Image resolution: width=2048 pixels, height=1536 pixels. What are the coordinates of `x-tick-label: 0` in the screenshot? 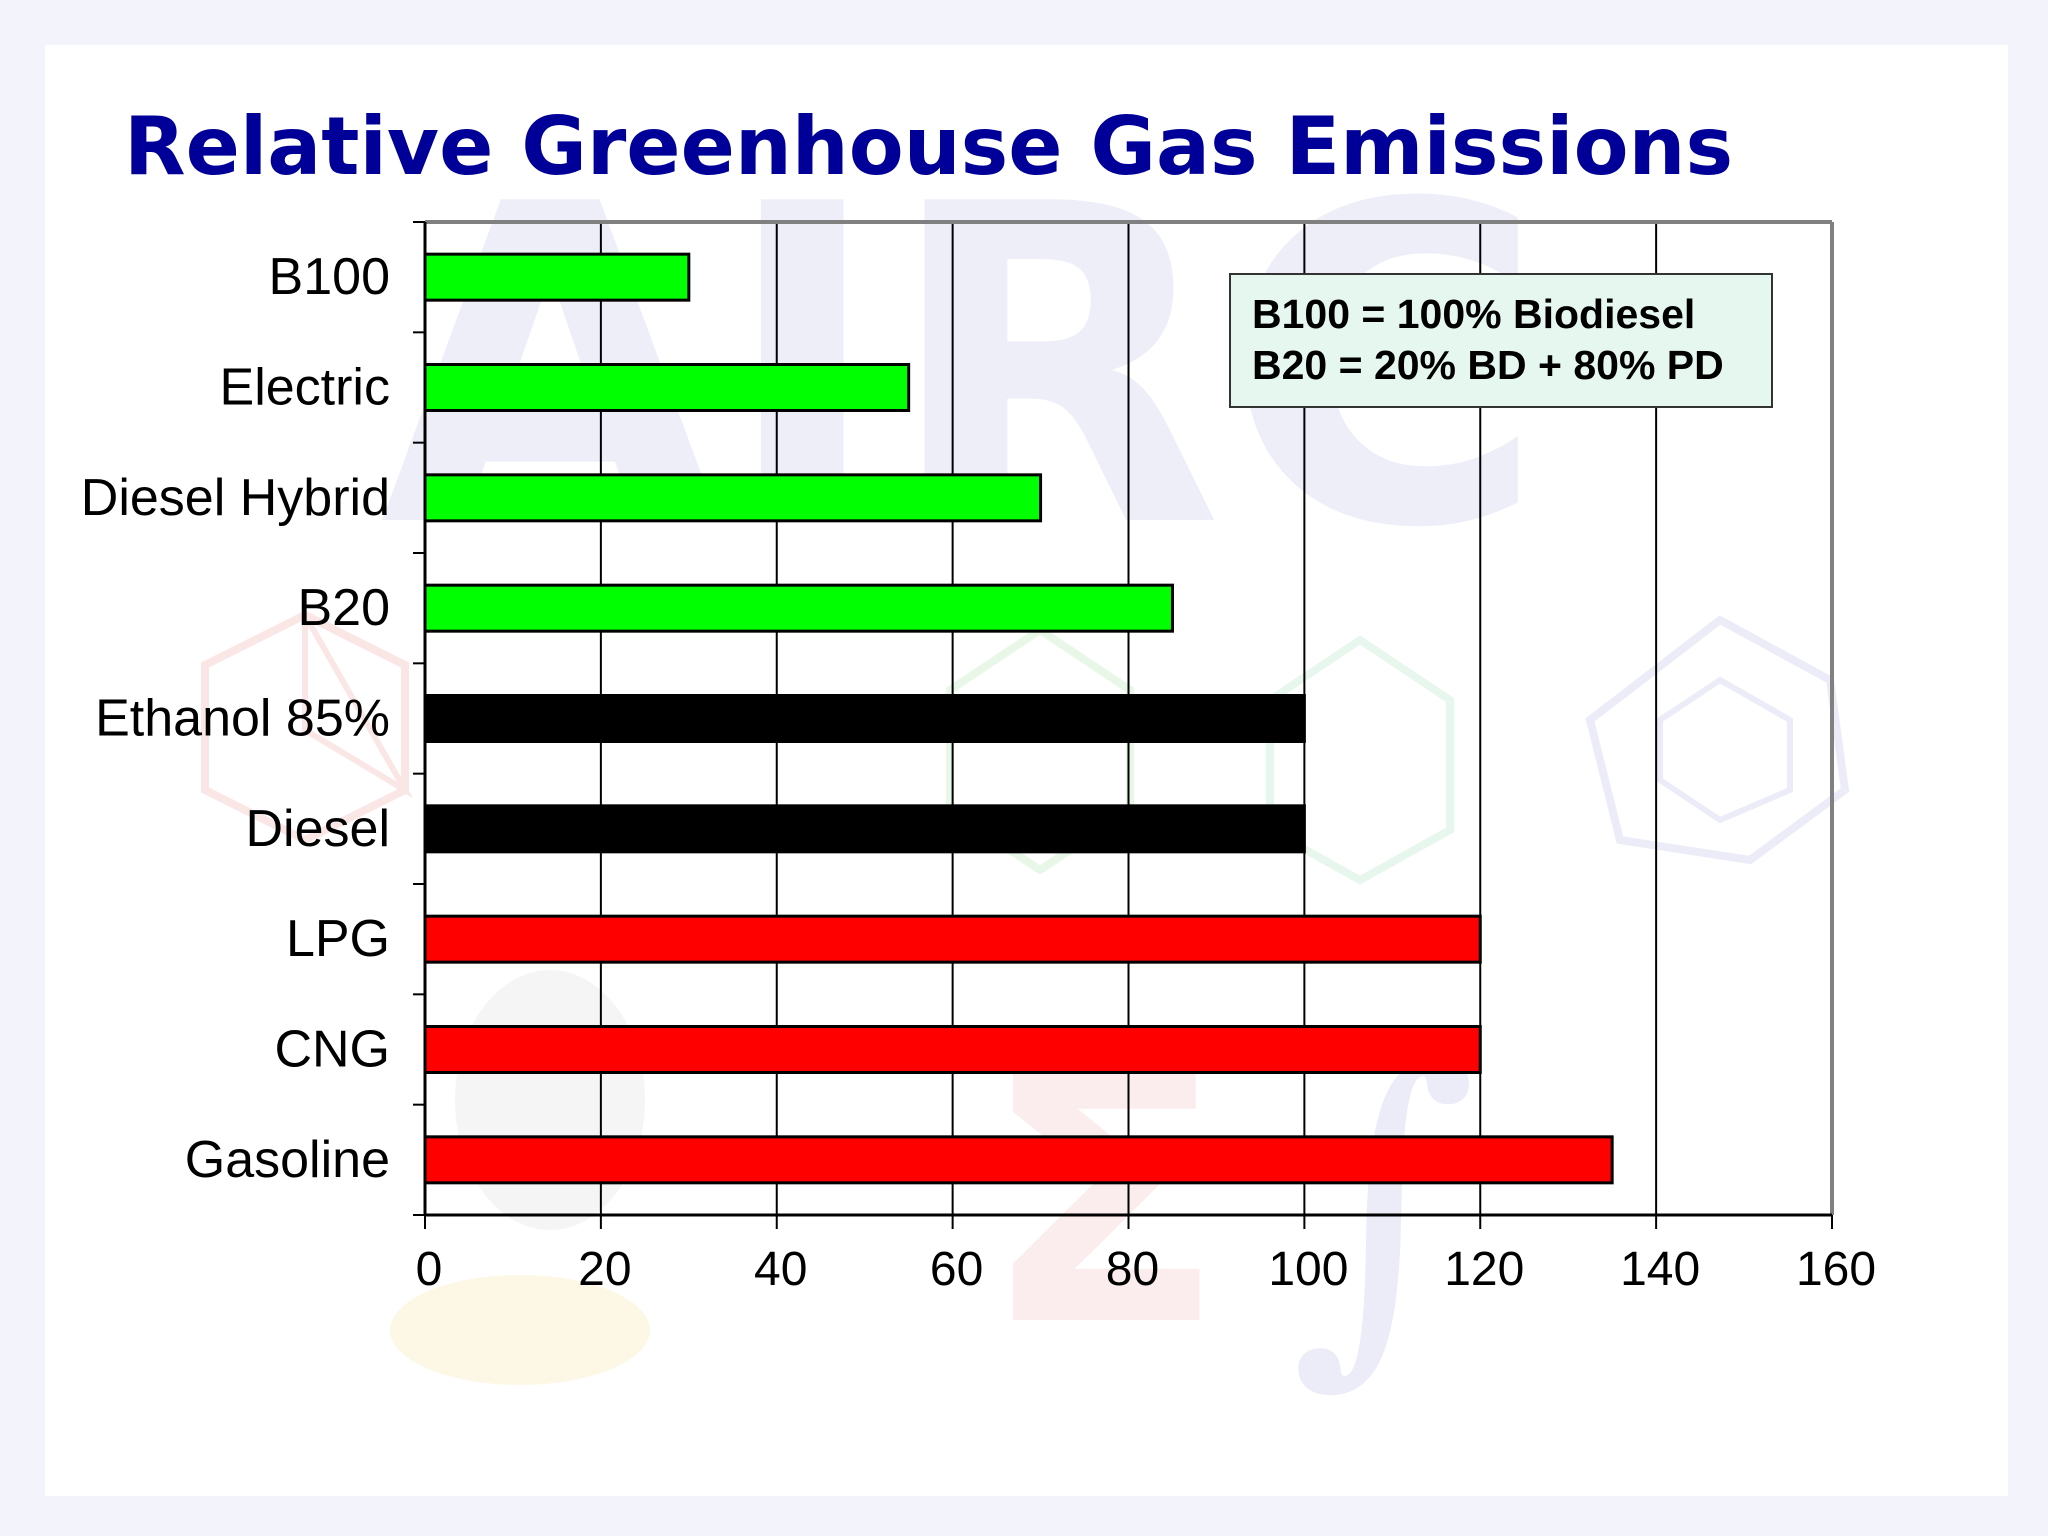 It's located at (429, 1269).